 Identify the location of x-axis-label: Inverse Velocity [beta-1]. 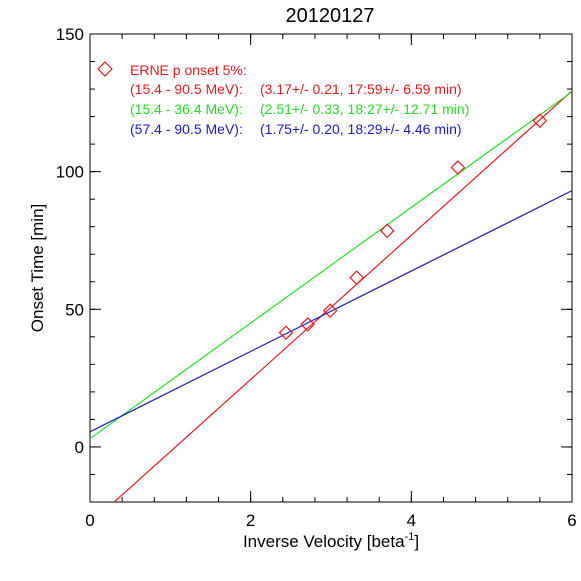
(331, 541).